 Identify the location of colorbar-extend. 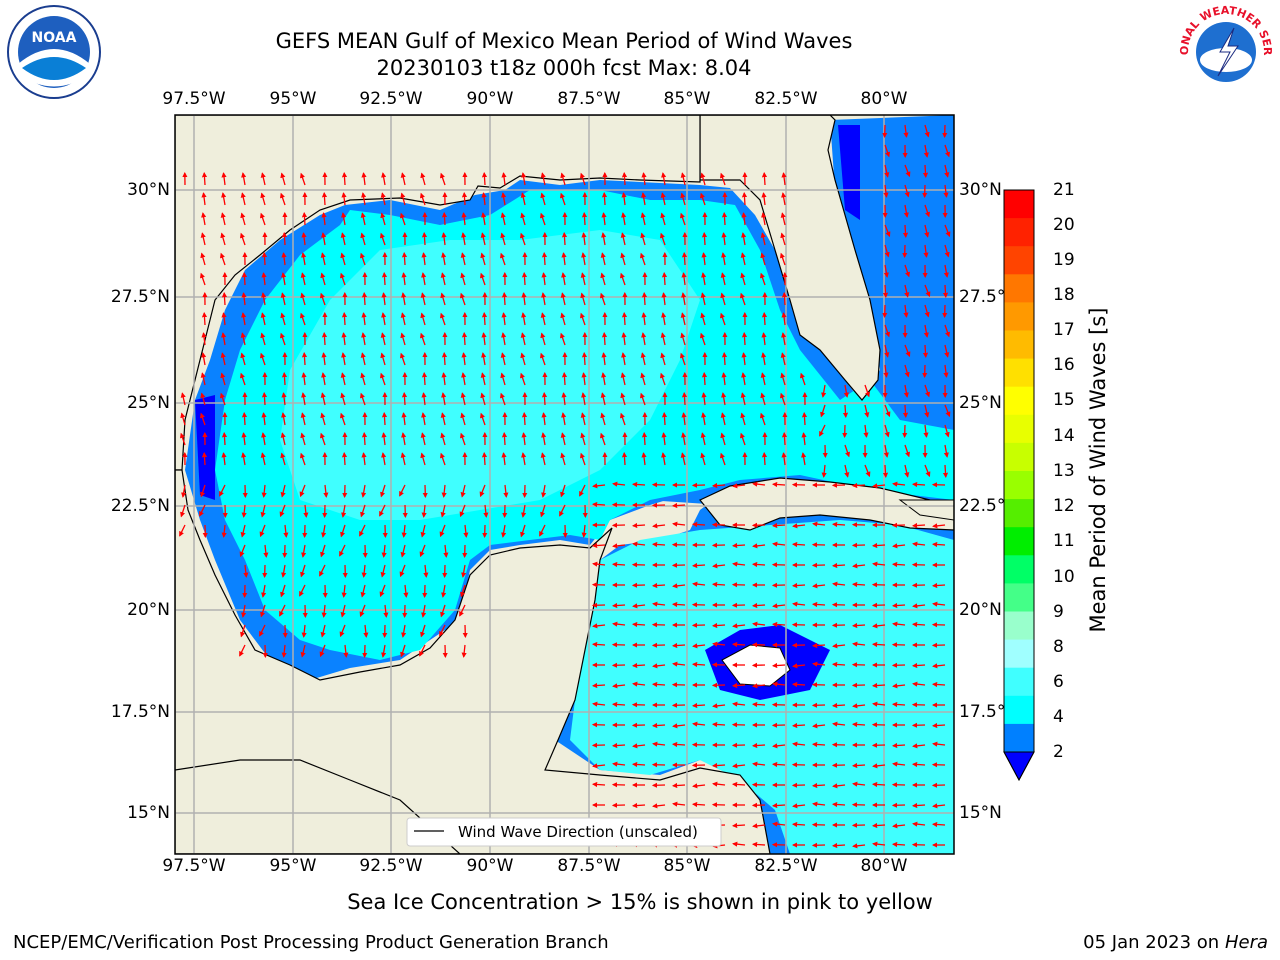
(1019, 766).